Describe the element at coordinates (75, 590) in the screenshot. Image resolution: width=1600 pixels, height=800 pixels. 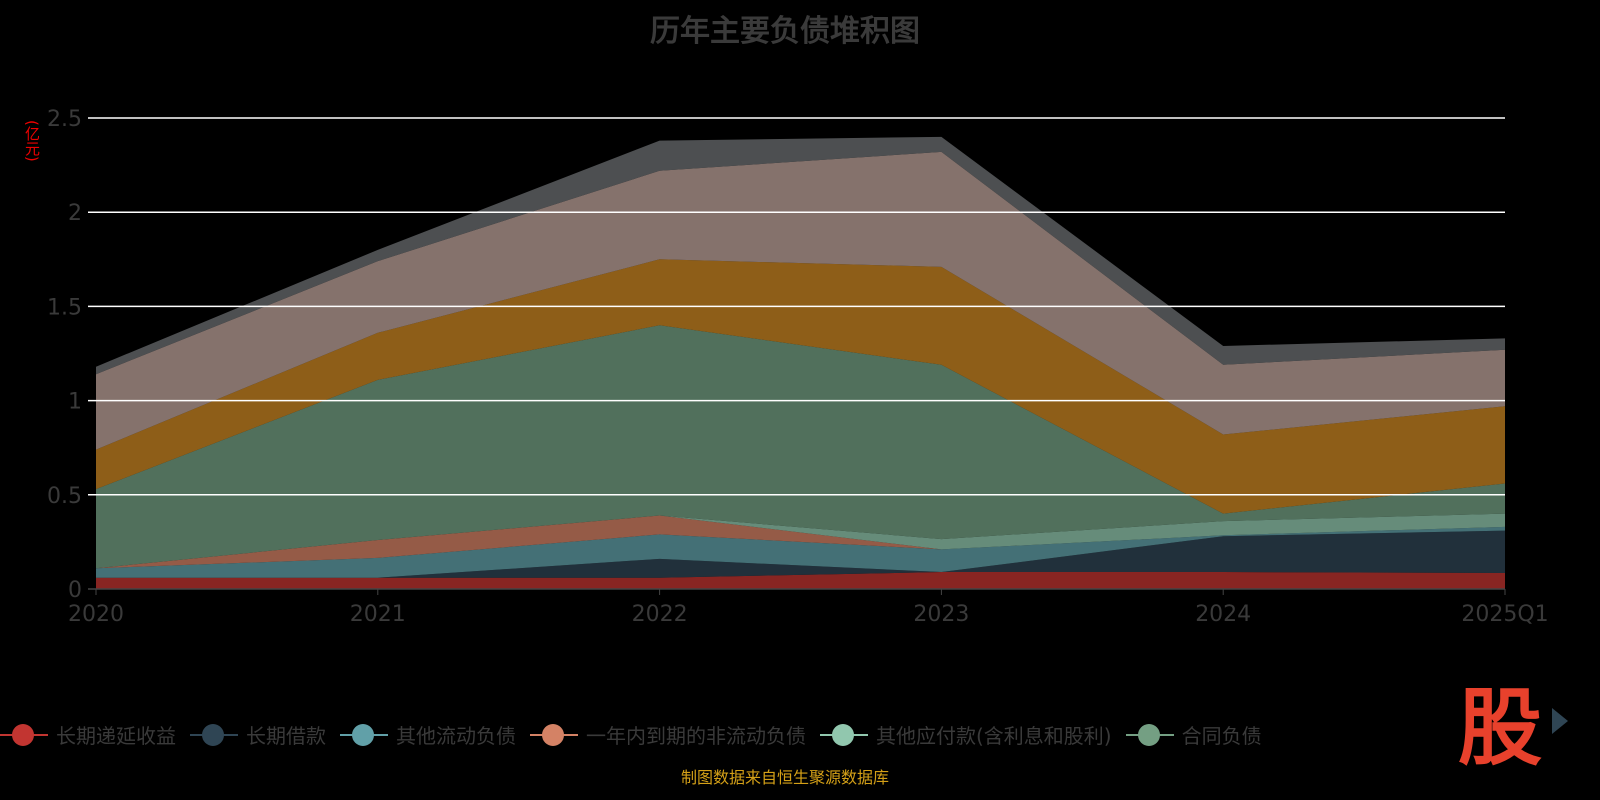
I see `y-tick-label: 0` at that location.